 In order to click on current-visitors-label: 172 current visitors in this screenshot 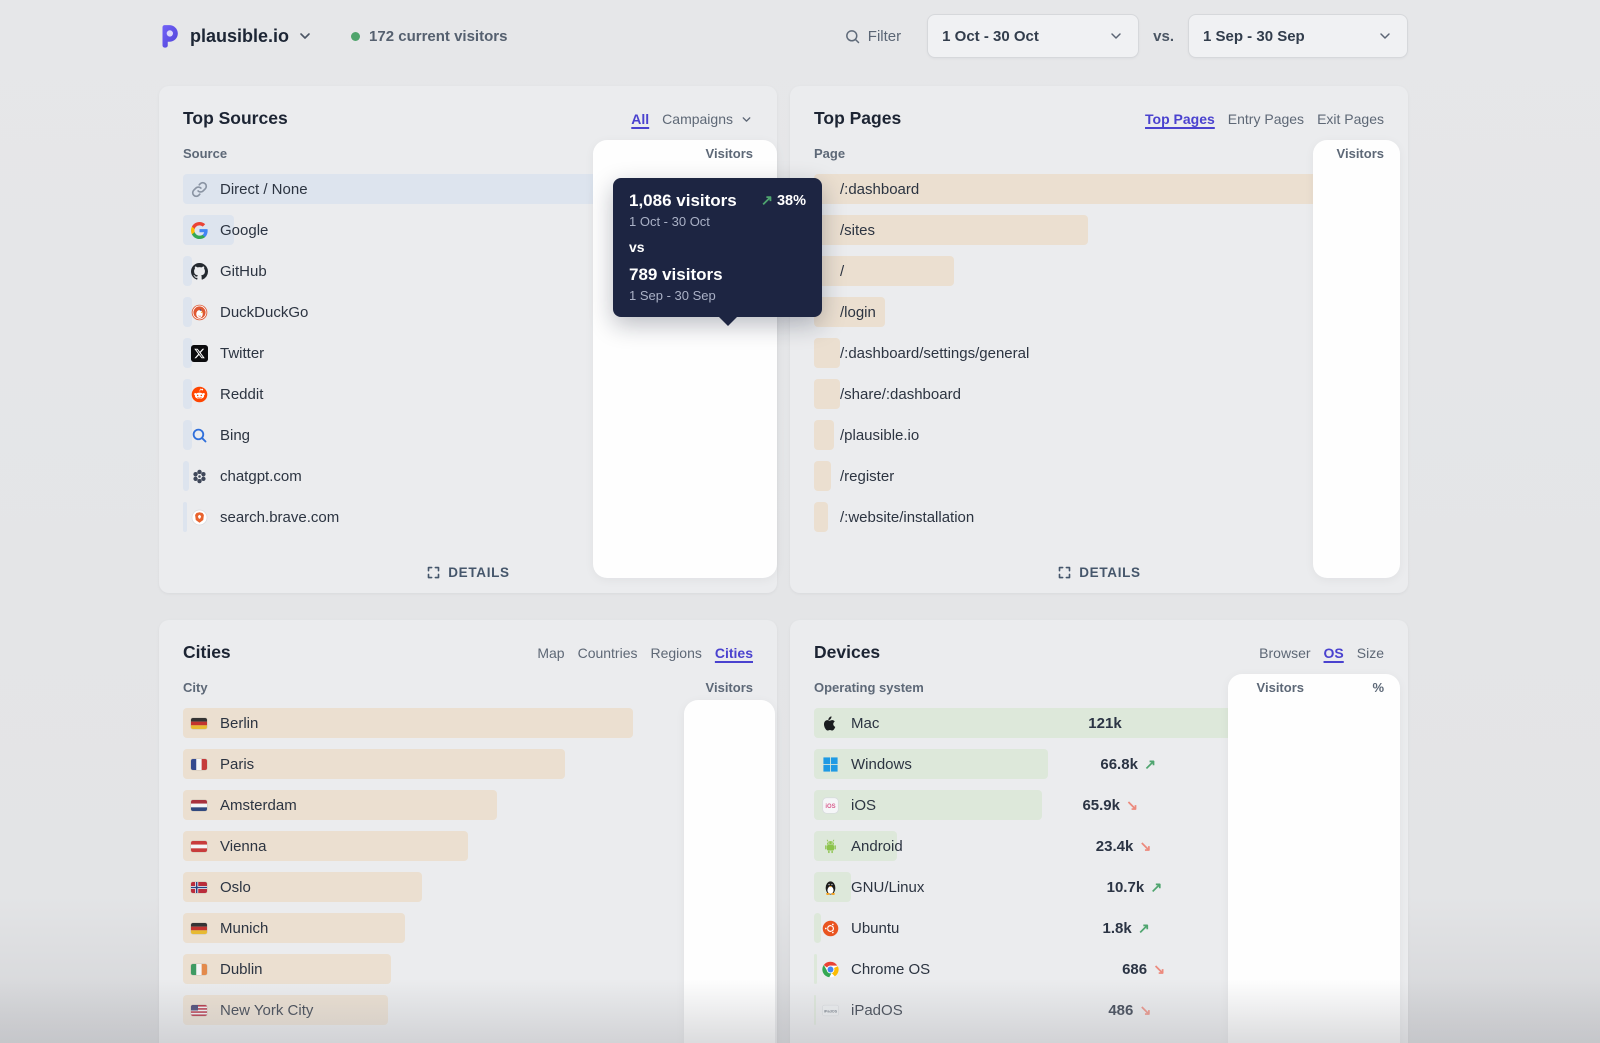, I will do `click(438, 36)`.